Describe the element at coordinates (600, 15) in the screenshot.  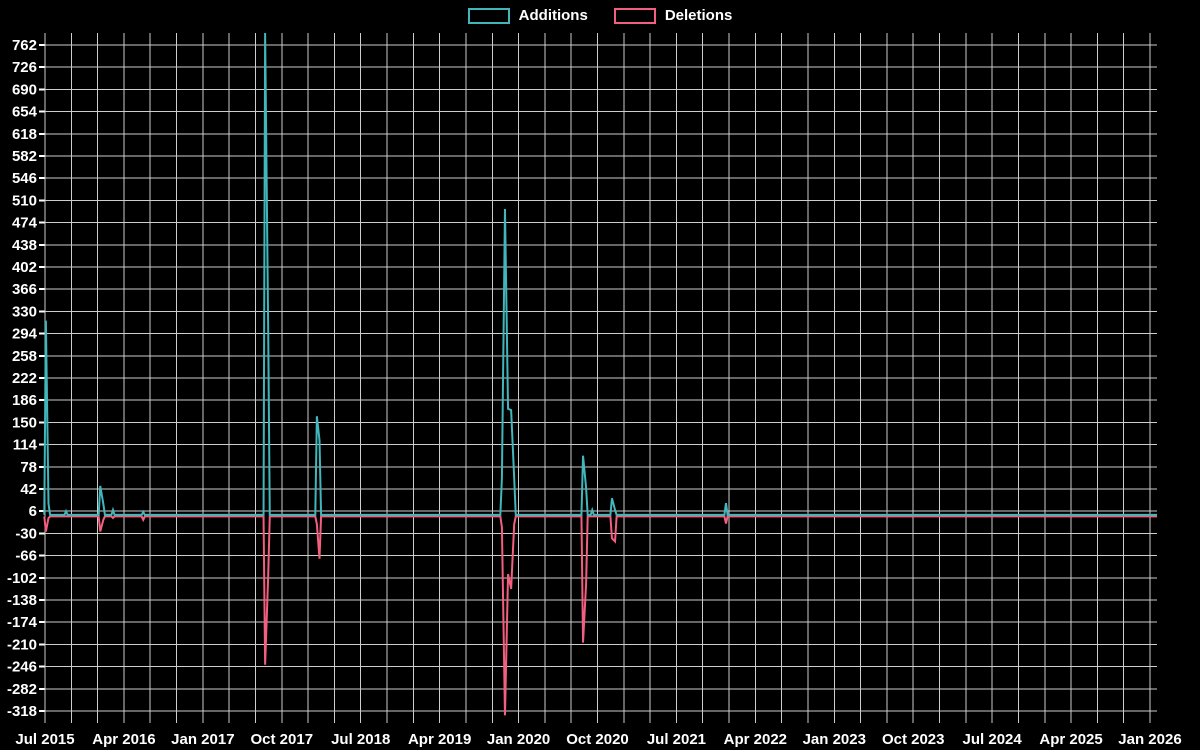
I see `chart-legend: Additions Deletions` at that location.